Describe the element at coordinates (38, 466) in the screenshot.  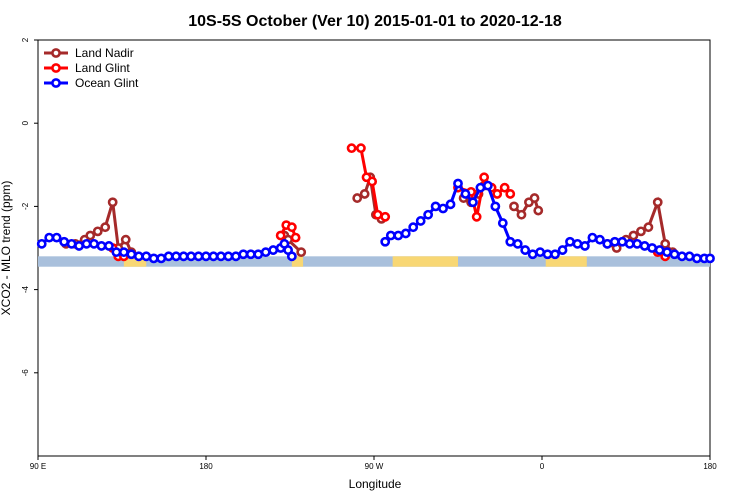
I see `x-tick-label: 90 E` at that location.